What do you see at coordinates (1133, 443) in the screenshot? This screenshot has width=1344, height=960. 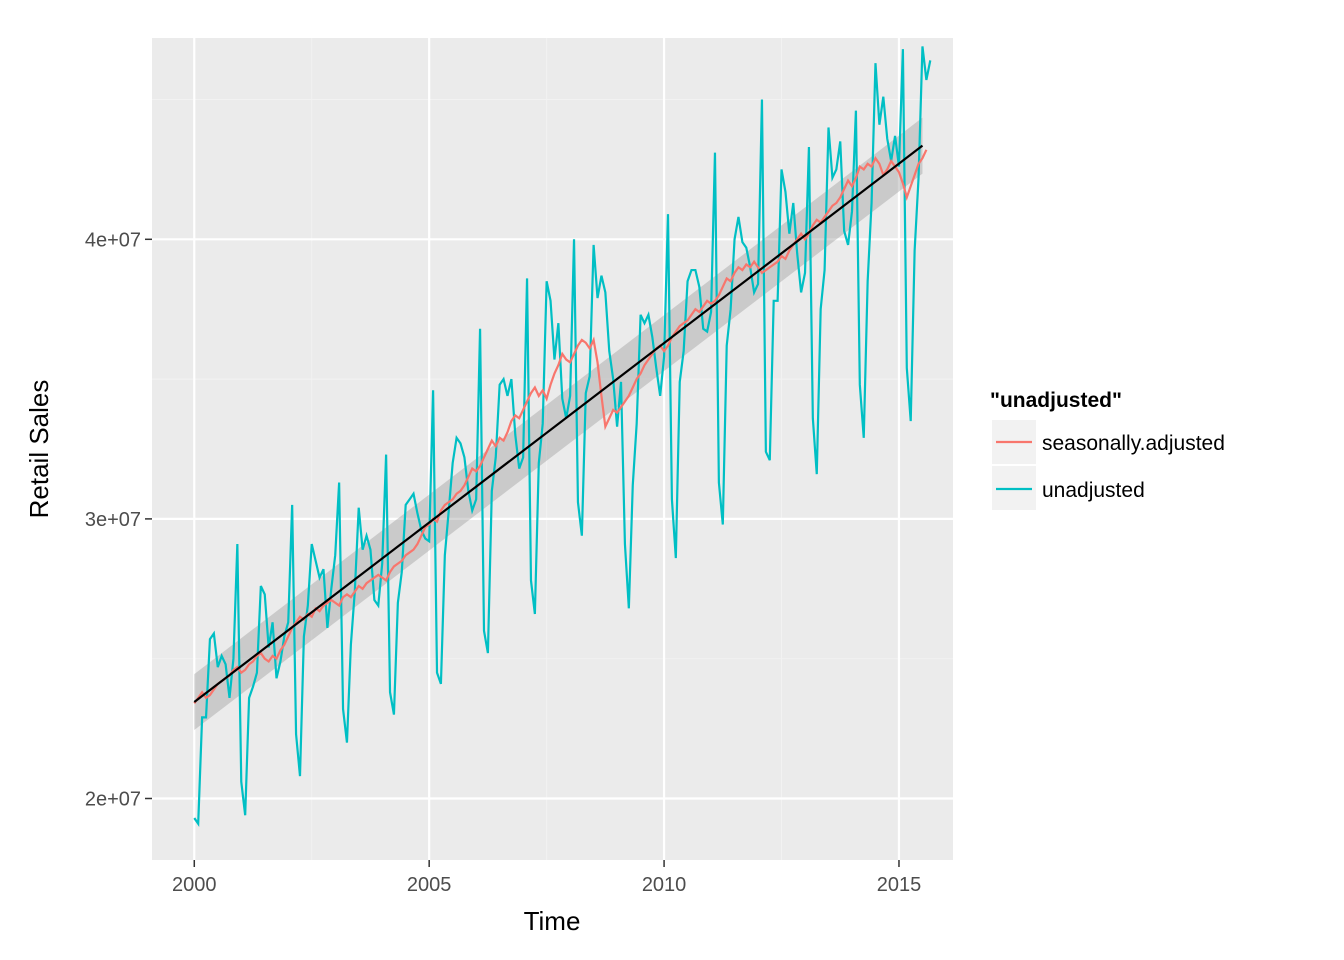 I see `legend-label-seasonally-adjusted: seasonally.adjusted` at bounding box center [1133, 443].